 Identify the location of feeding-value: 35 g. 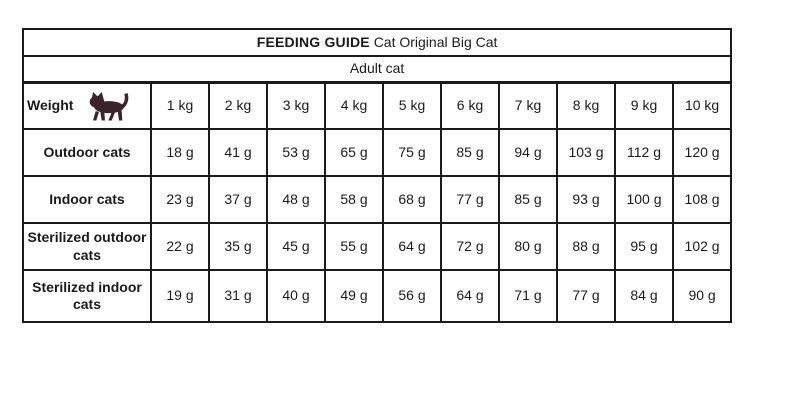
(238, 246).